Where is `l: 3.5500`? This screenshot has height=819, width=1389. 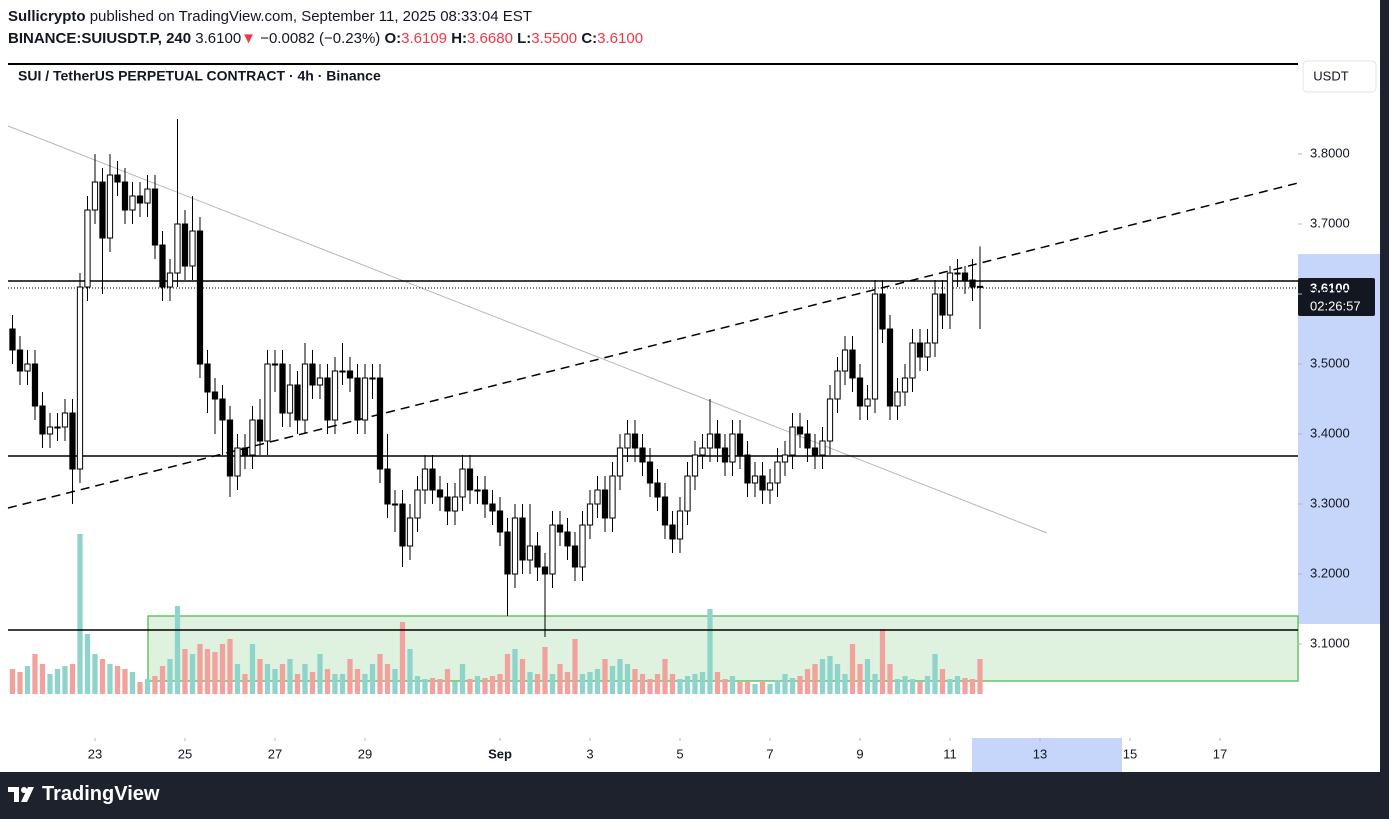
l: 3.5500 is located at coordinates (554, 38).